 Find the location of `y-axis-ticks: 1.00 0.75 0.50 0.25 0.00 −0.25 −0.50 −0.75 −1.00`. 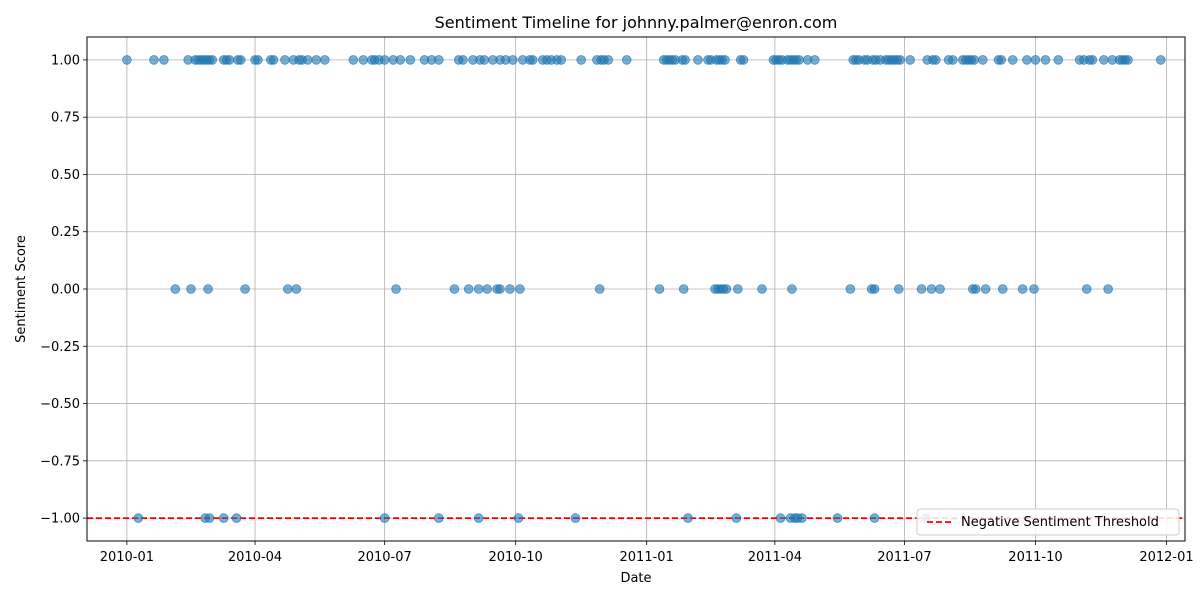

y-axis-ticks: 1.00 0.75 0.50 0.25 0.00 −0.25 −0.50 −0.75 −1.00 is located at coordinates (63, 290).